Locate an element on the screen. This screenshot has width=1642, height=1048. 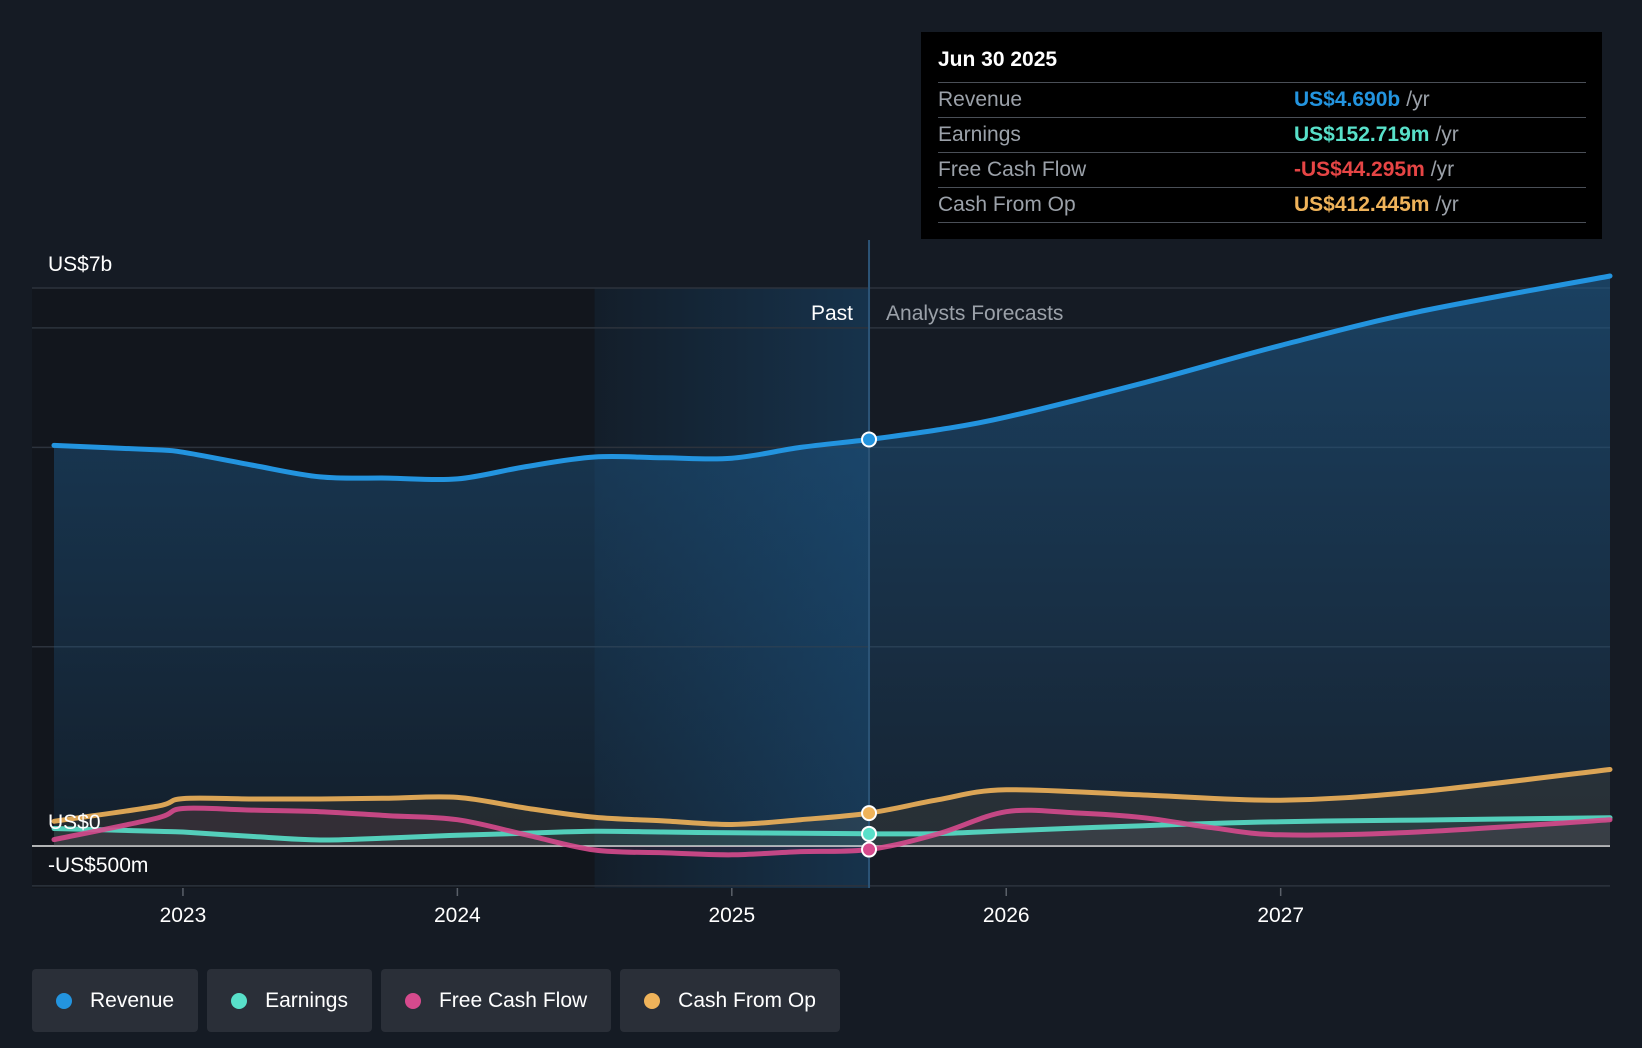
x-tick-label: 2026 is located at coordinates (1006, 915).